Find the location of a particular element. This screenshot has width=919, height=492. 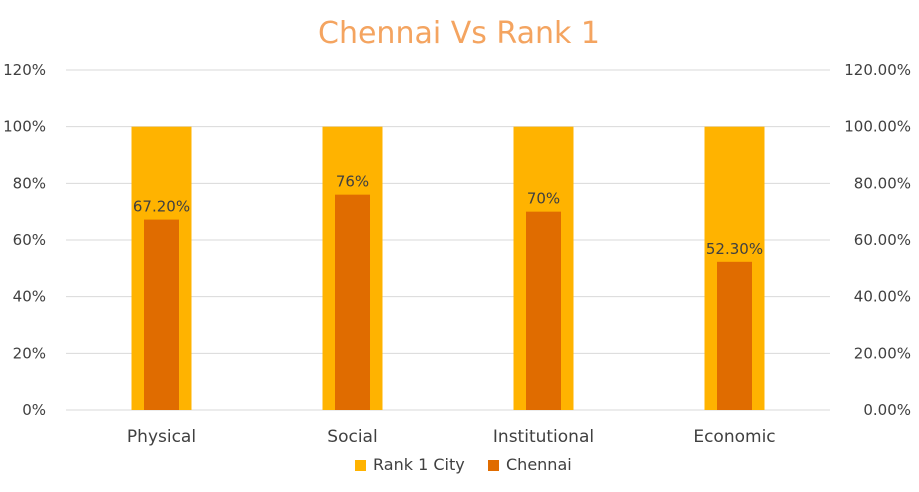

y-tick-label-right: 100.00% is located at coordinates (877, 127).